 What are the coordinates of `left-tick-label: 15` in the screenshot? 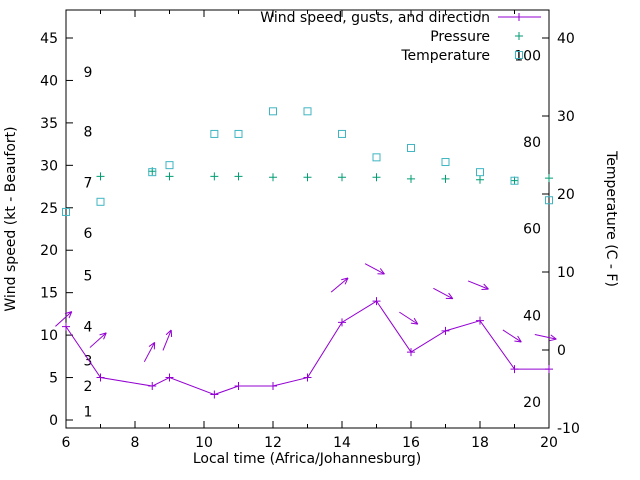 It's located at (49, 294).